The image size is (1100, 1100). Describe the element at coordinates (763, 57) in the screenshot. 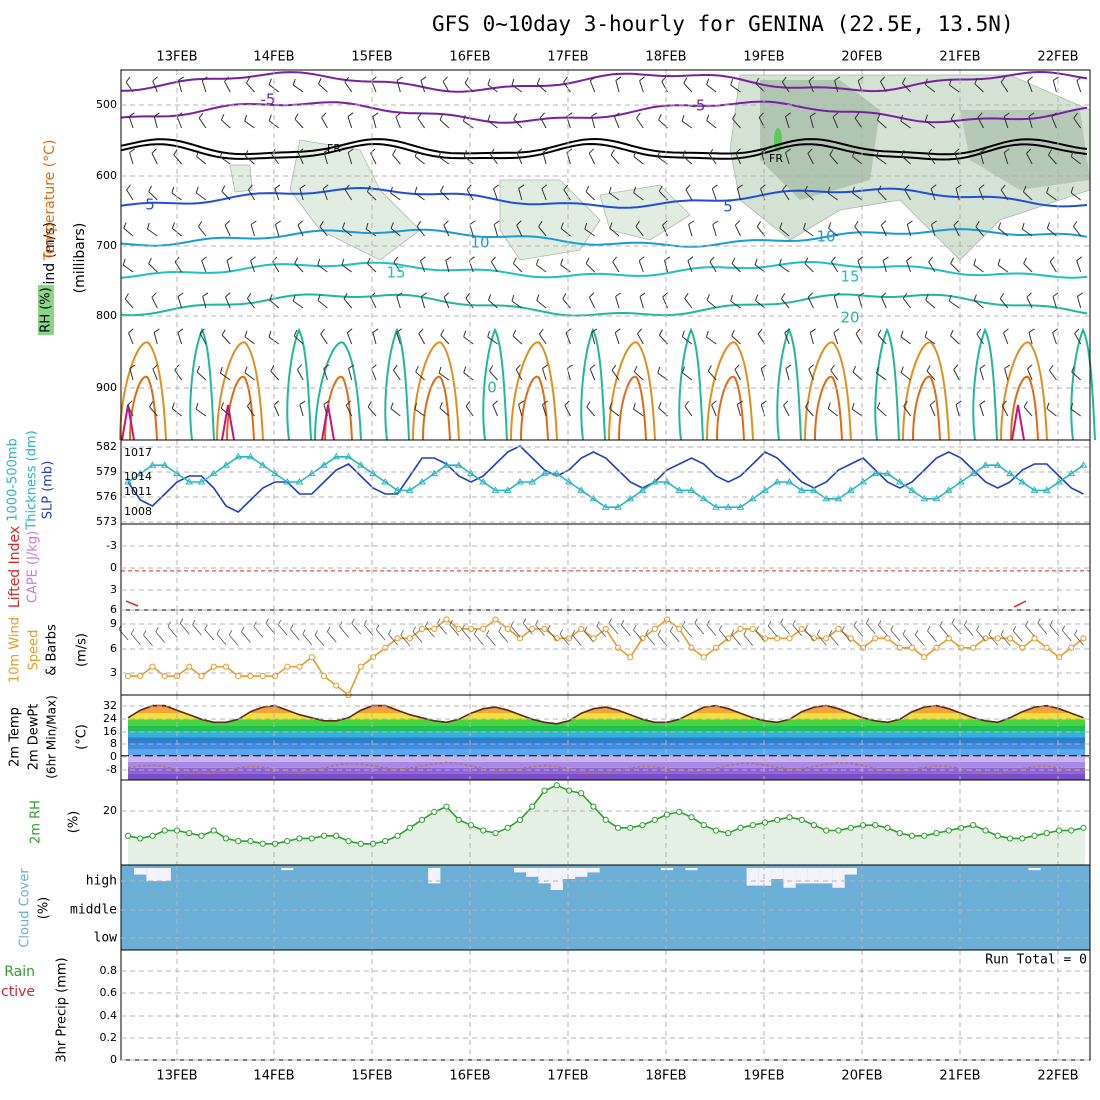

I see `date-label-top: 19FEB` at that location.